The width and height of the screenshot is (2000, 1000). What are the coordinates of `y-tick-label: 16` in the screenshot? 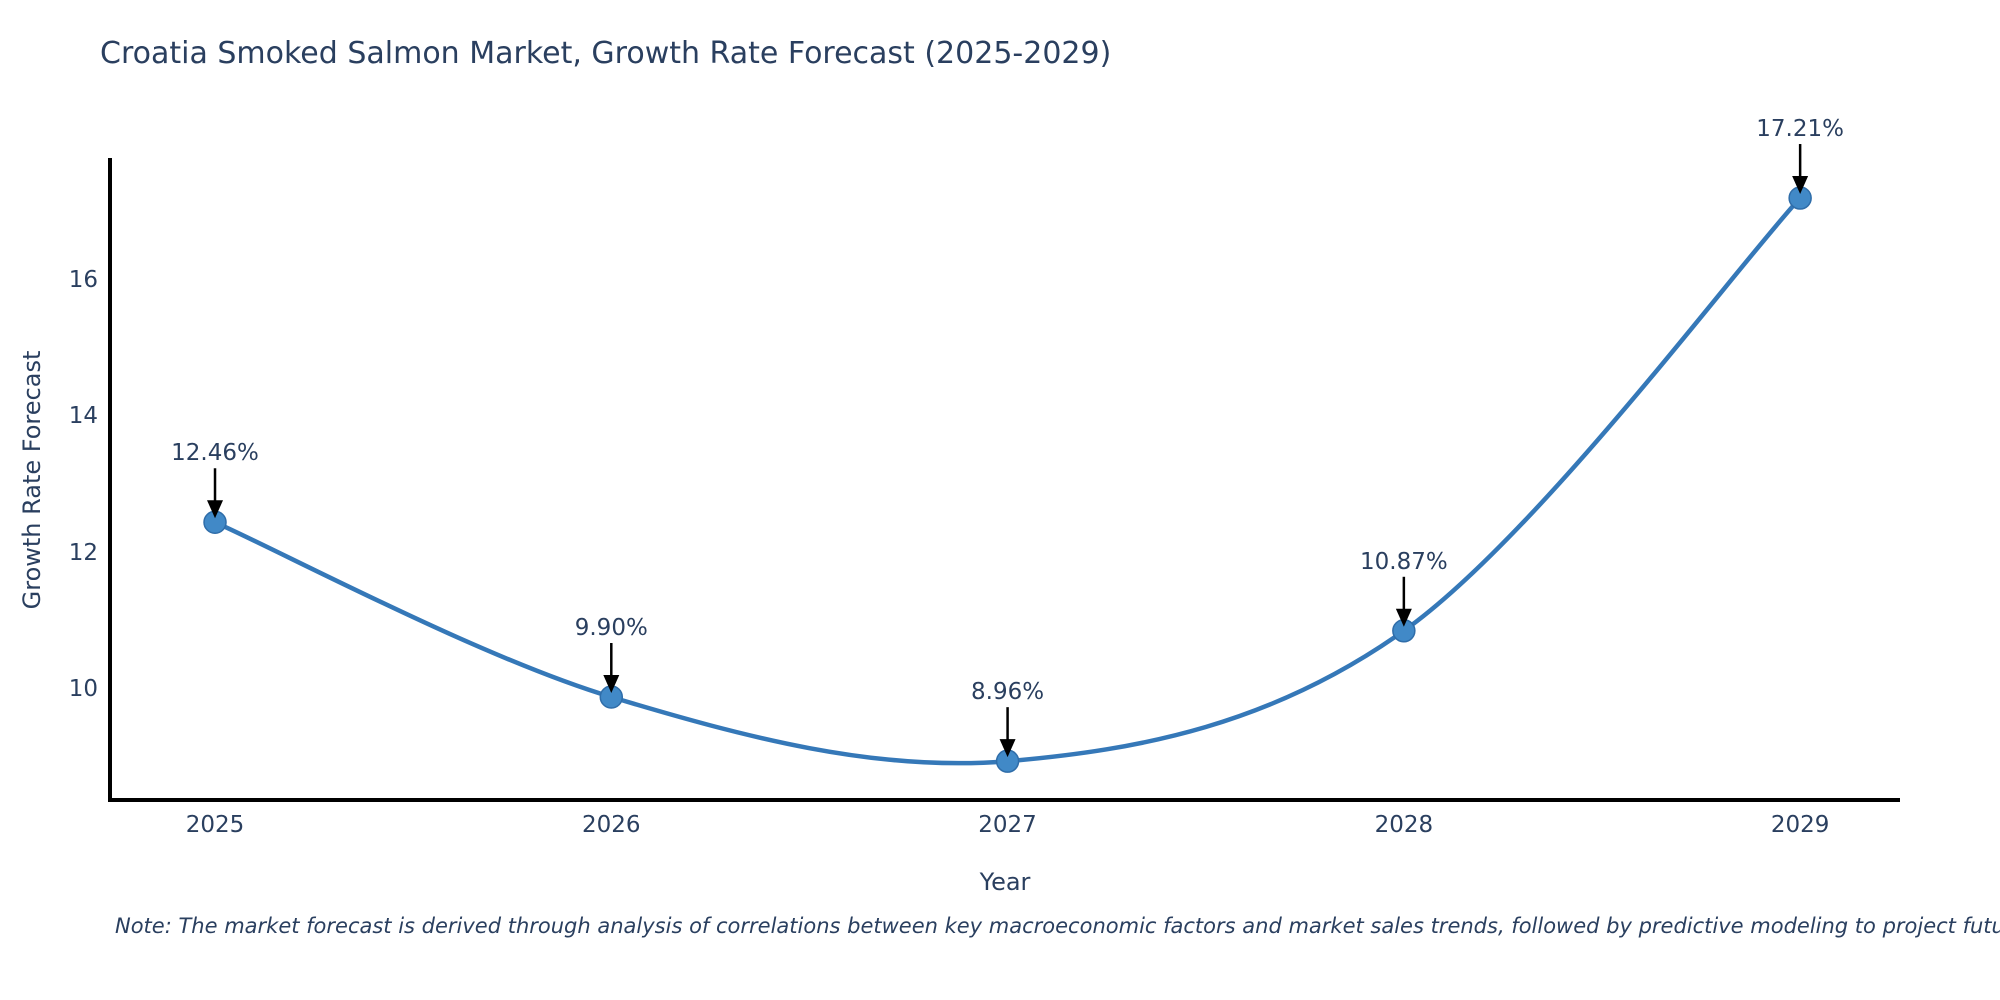 It's located at (83, 279).